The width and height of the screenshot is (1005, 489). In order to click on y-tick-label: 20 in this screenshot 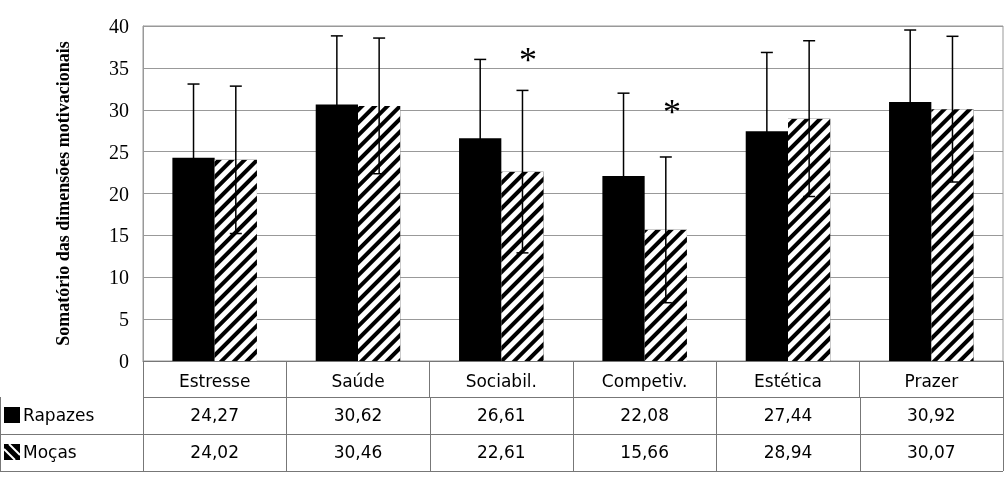, I will do `click(119, 193)`.